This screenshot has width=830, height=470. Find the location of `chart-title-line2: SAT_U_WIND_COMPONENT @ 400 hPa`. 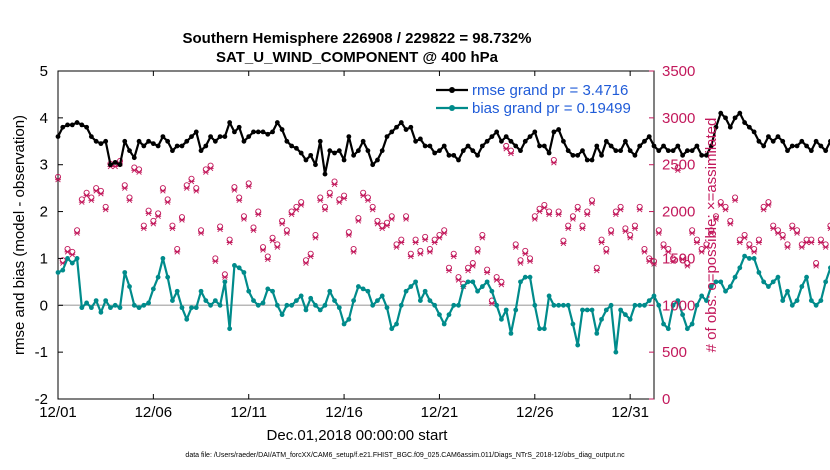

chart-title-line2: SAT_U_WIND_COMPONENT @ 400 hPa is located at coordinates (357, 57).